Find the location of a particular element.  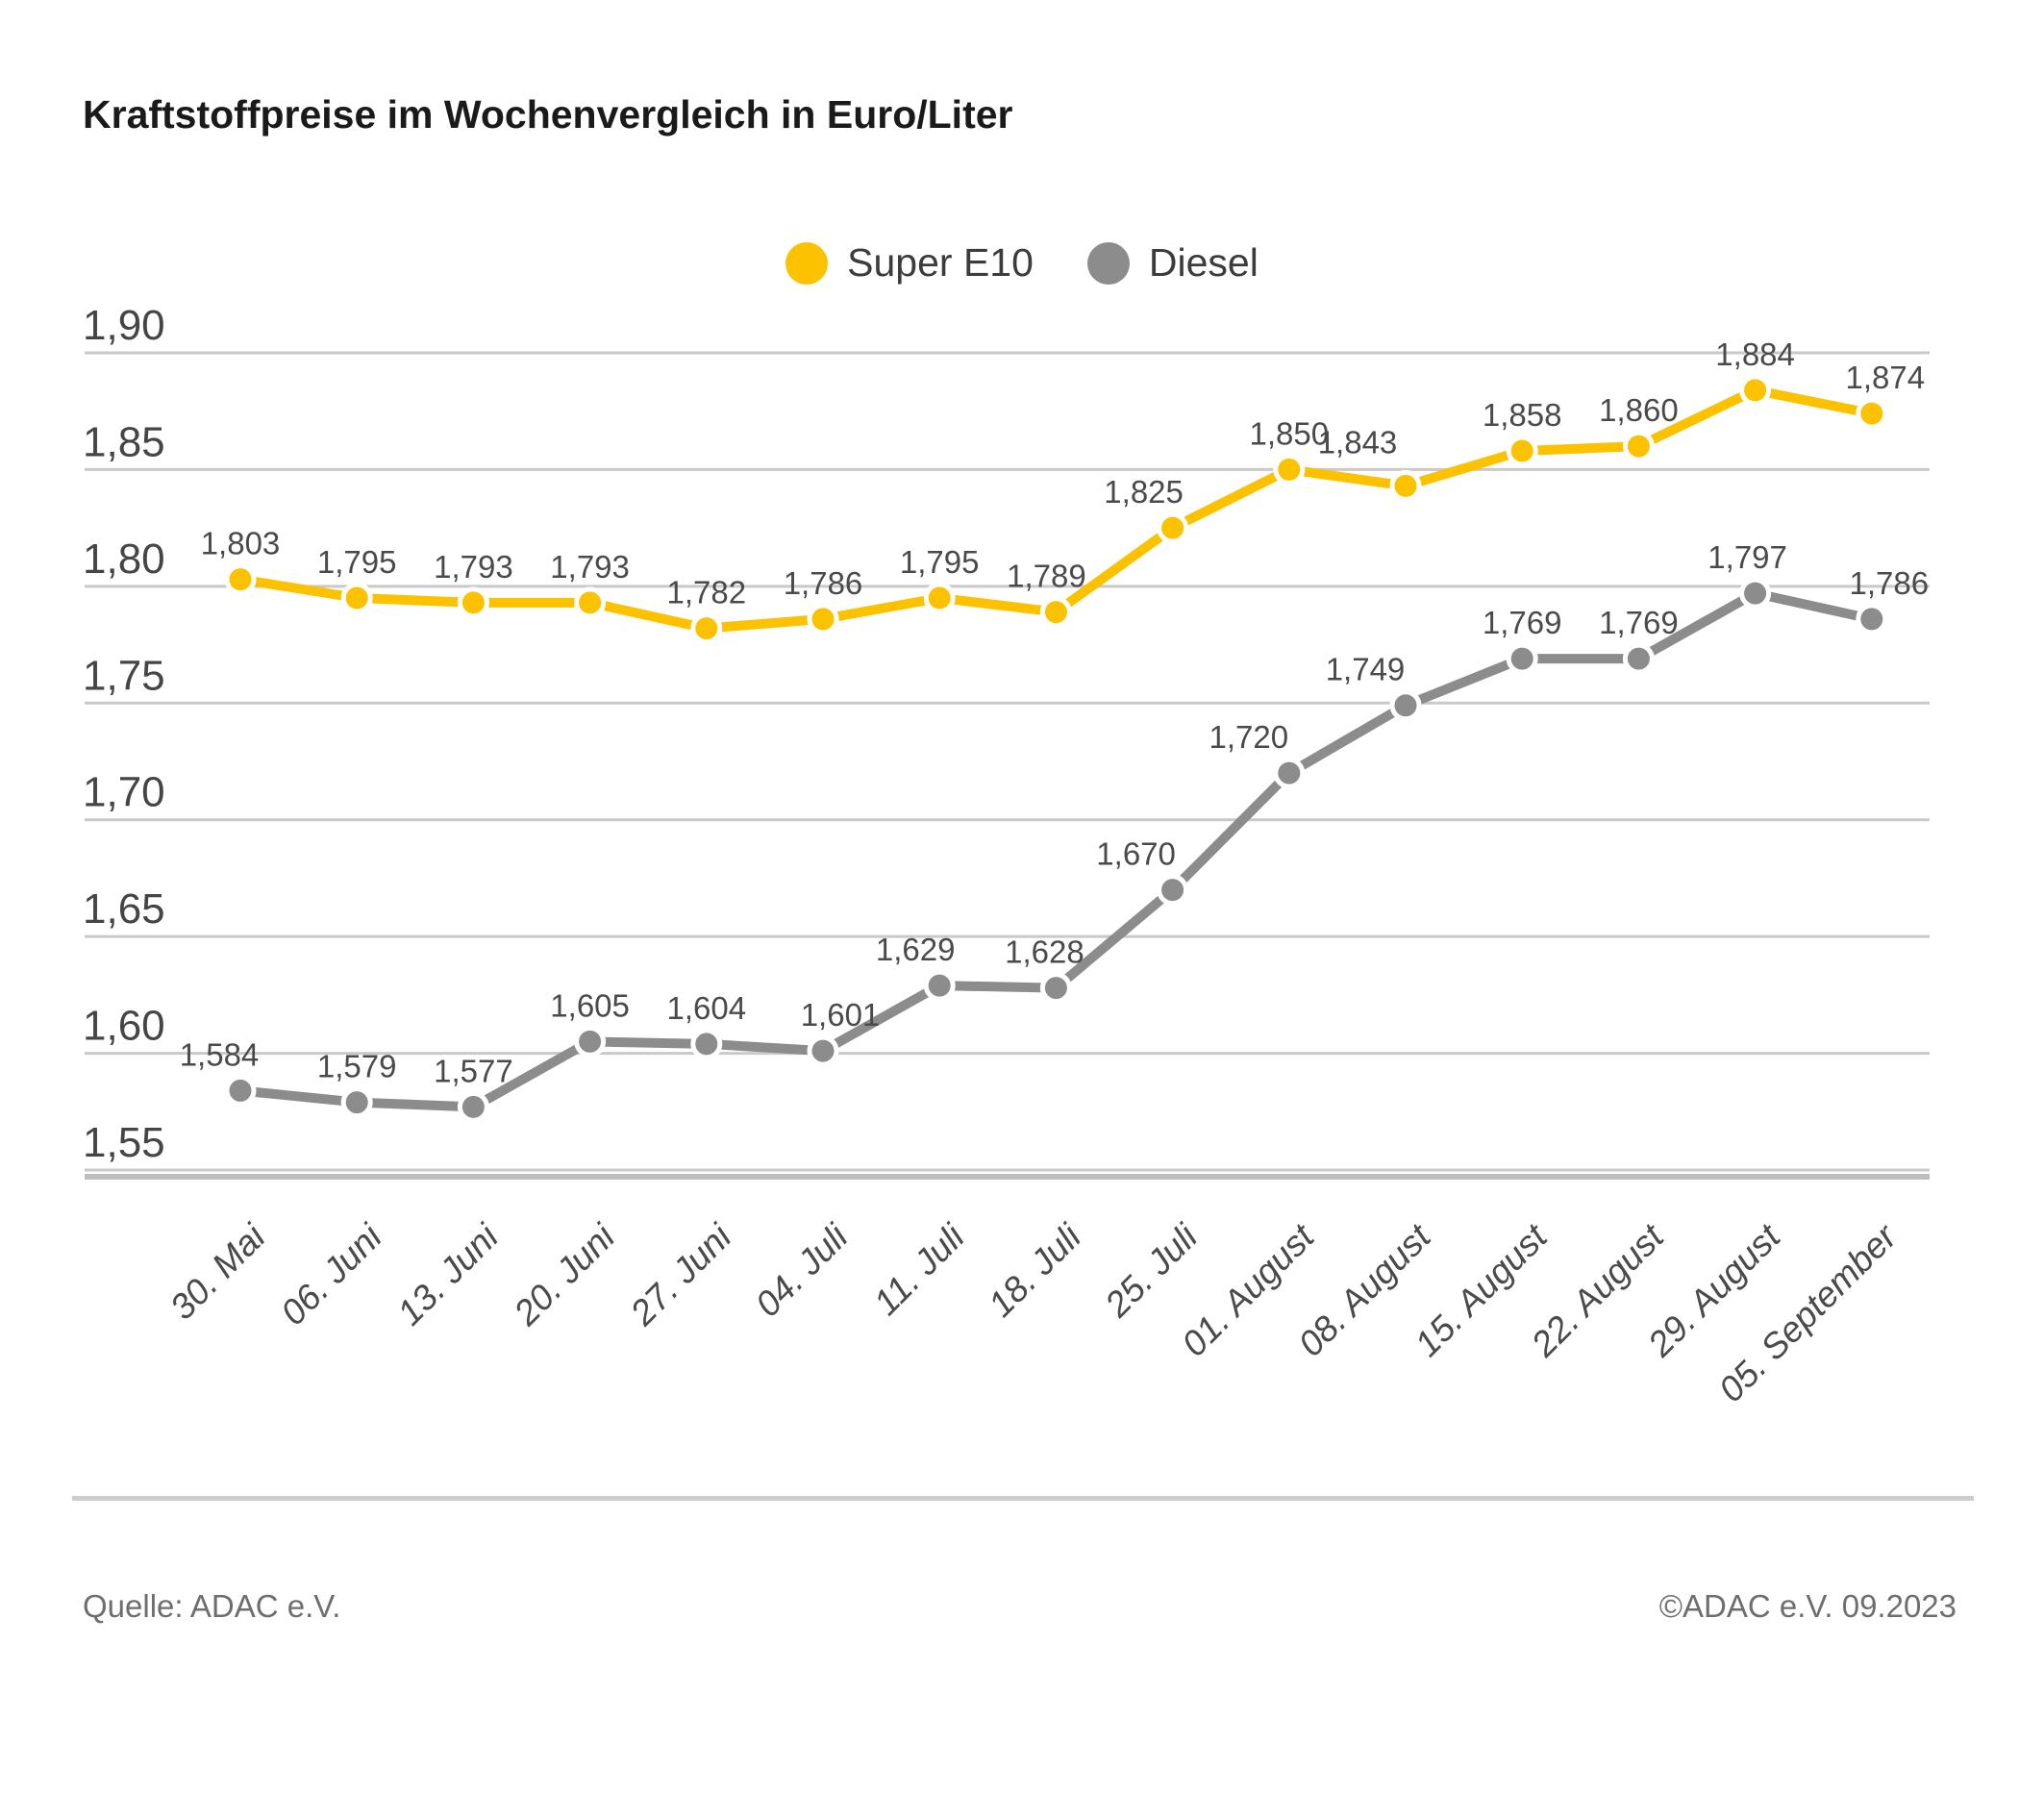

legend-item-super-e10: Super E10 is located at coordinates (909, 263).